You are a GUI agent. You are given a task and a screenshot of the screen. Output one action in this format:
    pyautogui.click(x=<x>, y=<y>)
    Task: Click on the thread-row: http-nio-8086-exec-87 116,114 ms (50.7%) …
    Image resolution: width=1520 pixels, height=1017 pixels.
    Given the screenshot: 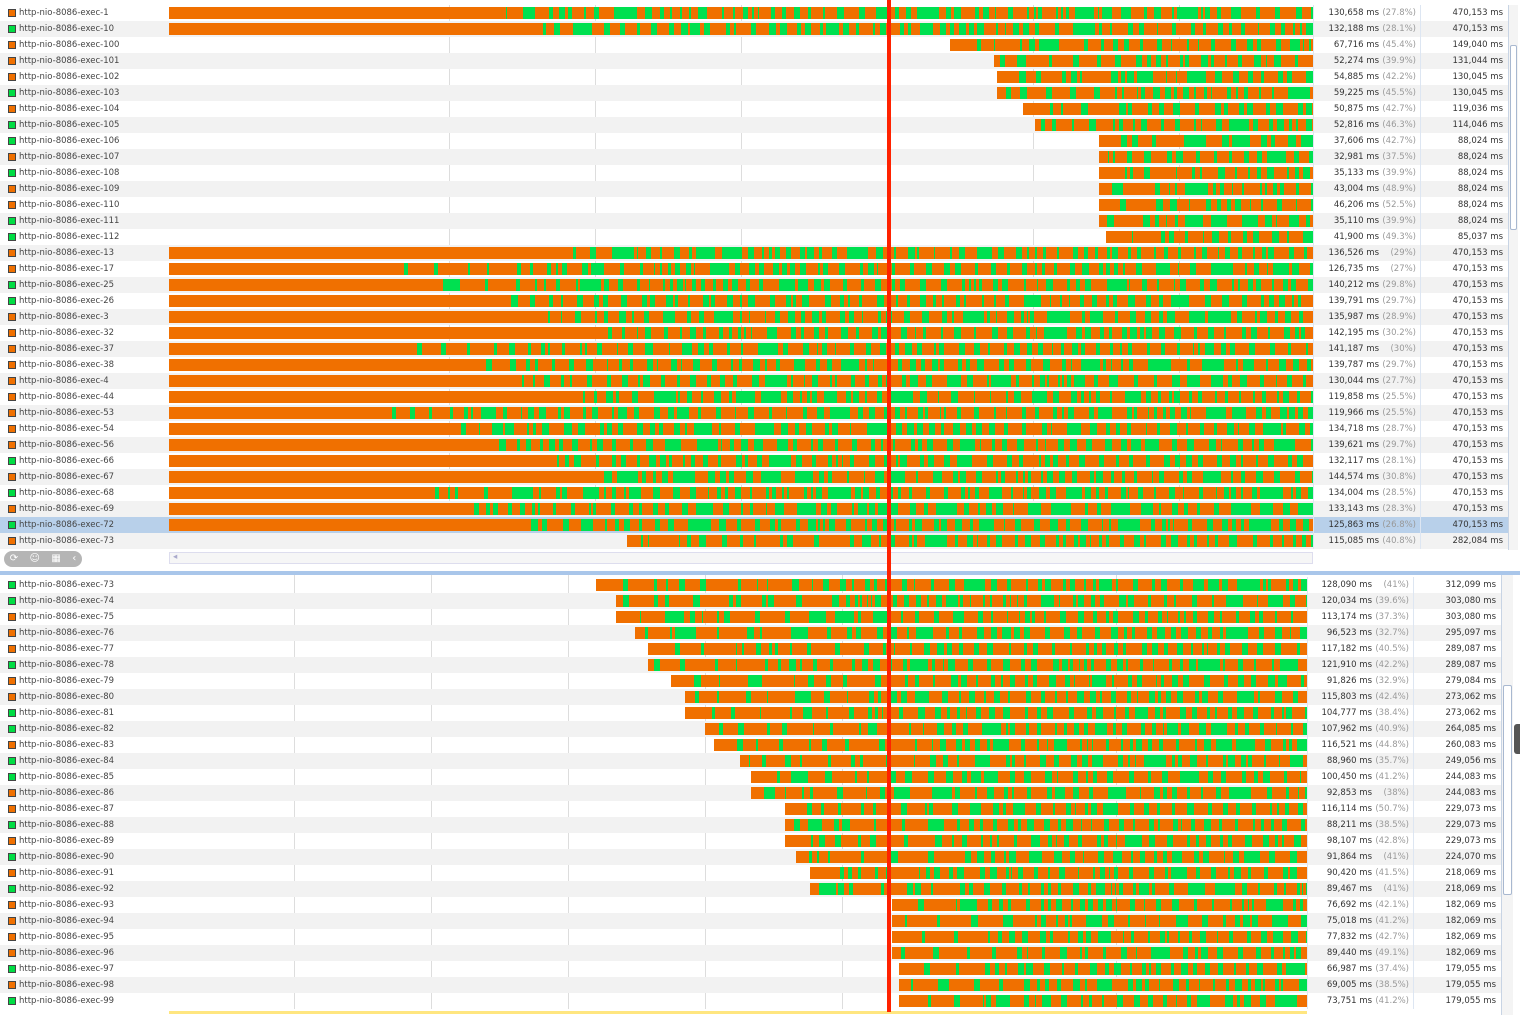 What is the action you would take?
    pyautogui.click(x=750, y=809)
    